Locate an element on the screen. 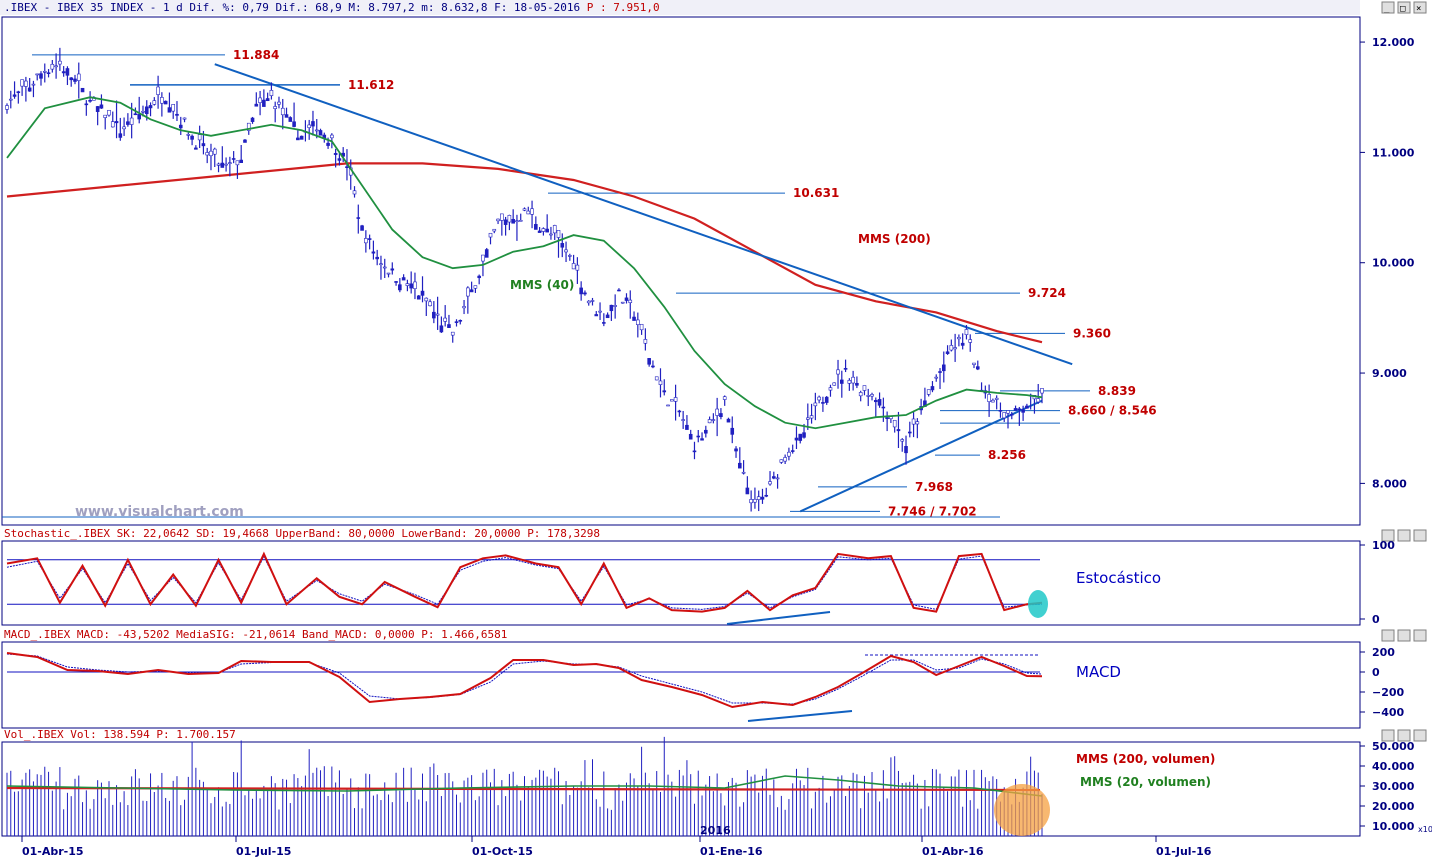 This screenshot has width=1432, height=857. vol-highlight is located at coordinates (1022, 810).